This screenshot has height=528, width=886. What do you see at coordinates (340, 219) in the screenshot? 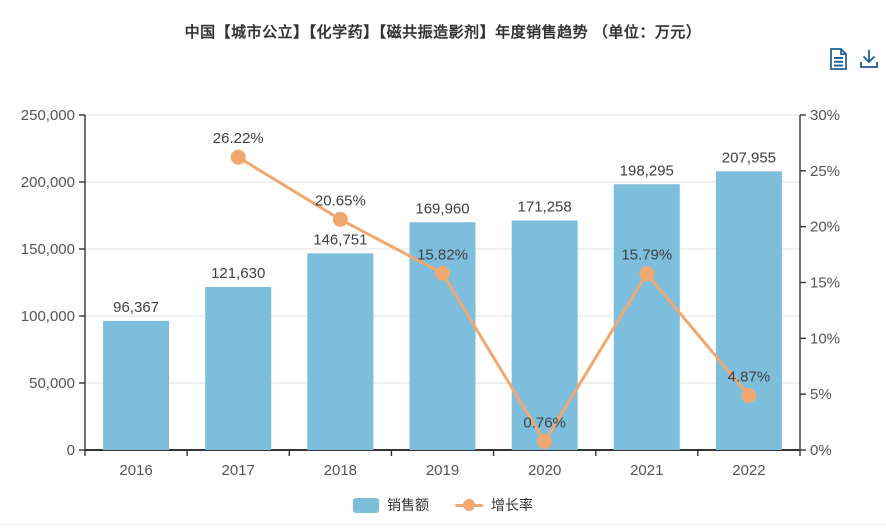
I see `growth-point-2018` at bounding box center [340, 219].